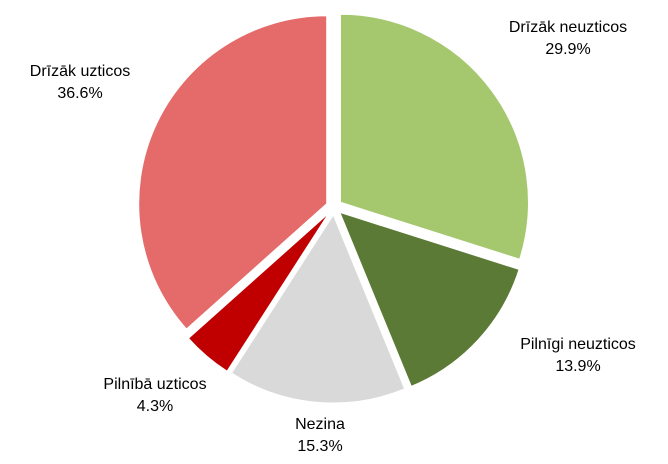 The height and width of the screenshot is (464, 668). What do you see at coordinates (577, 366) in the screenshot?
I see `slice-value: 13.9%` at bounding box center [577, 366].